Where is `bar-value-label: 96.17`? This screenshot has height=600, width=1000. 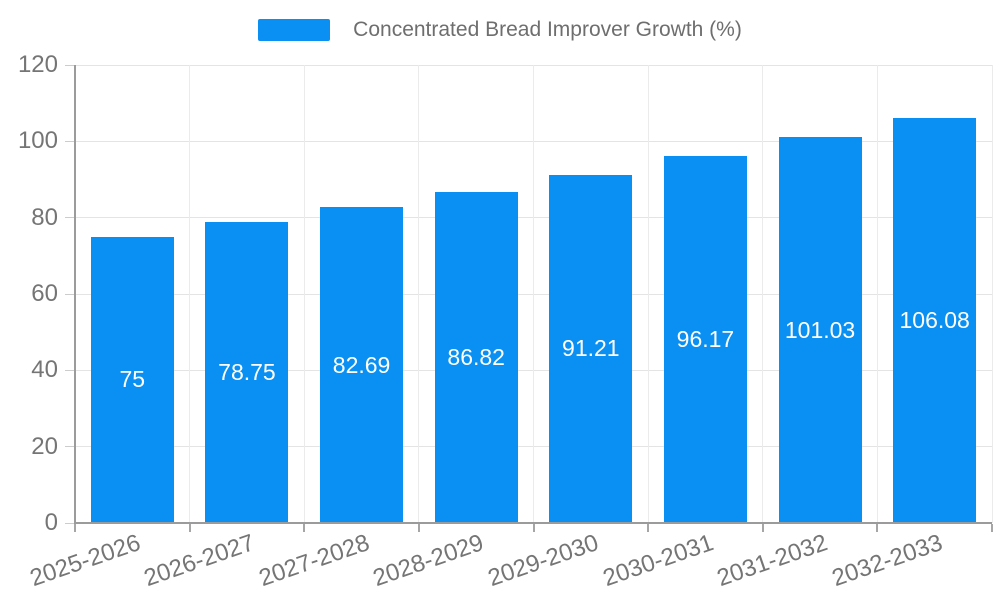
bar-value-label: 96.17 is located at coordinates (705, 338).